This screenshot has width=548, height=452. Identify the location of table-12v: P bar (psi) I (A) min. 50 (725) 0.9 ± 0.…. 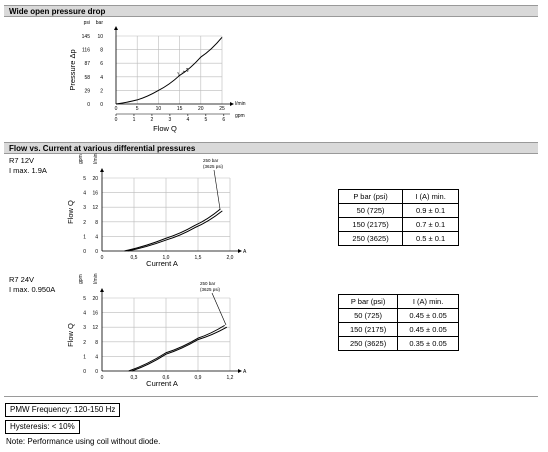
(398, 217).